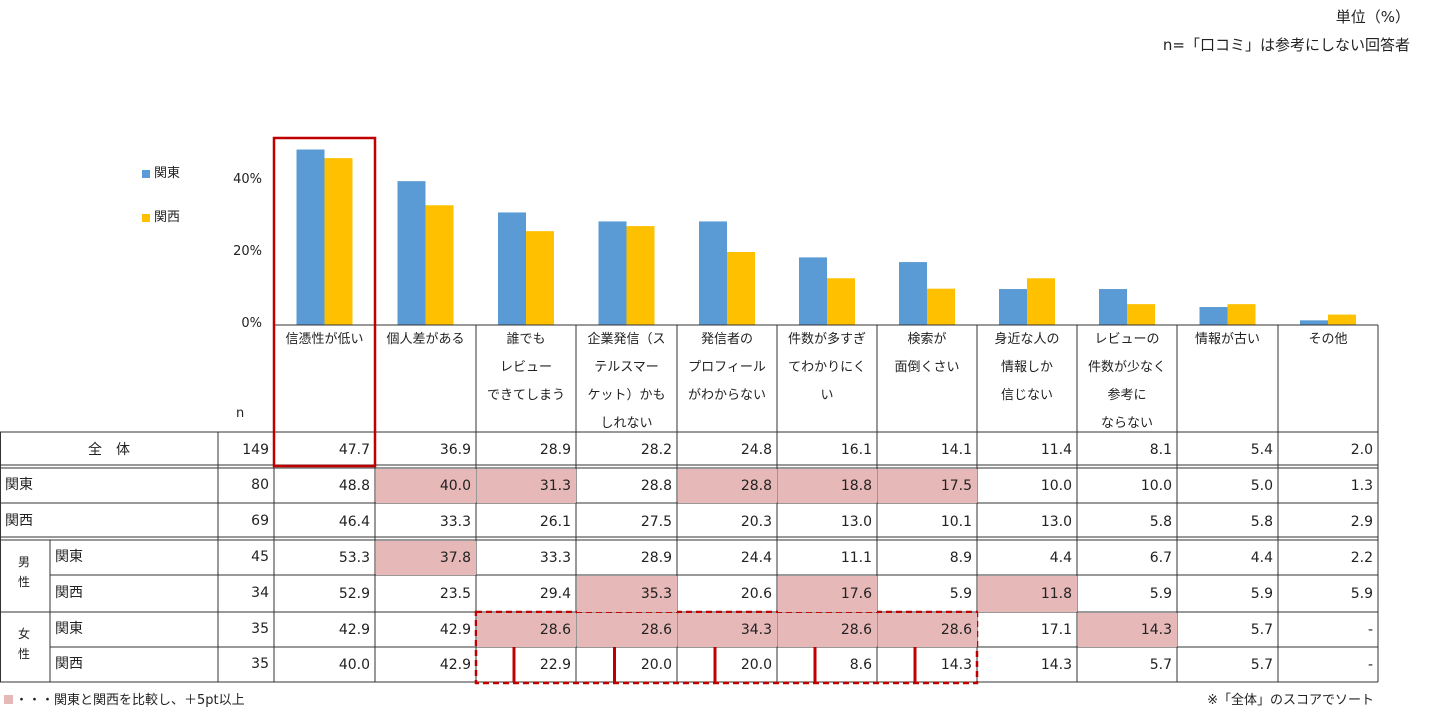  Describe the element at coordinates (927, 354) in the screenshot. I see `category-label: 検索が 面倒くさい` at that location.